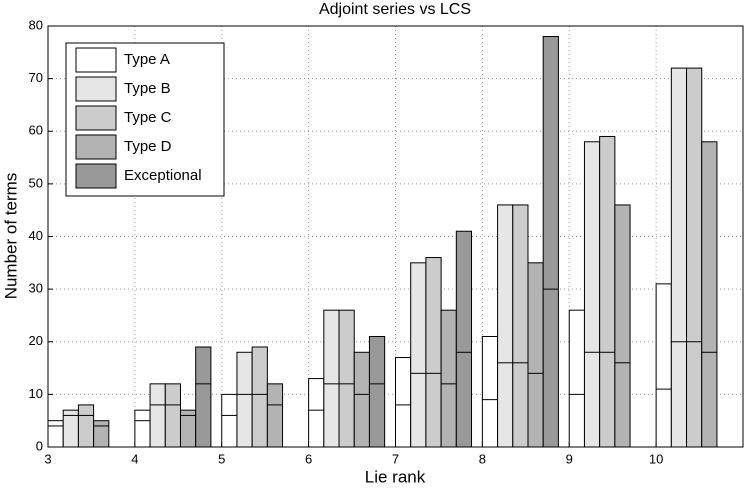  I want to click on y-tick-label: 0, so click(39, 445).